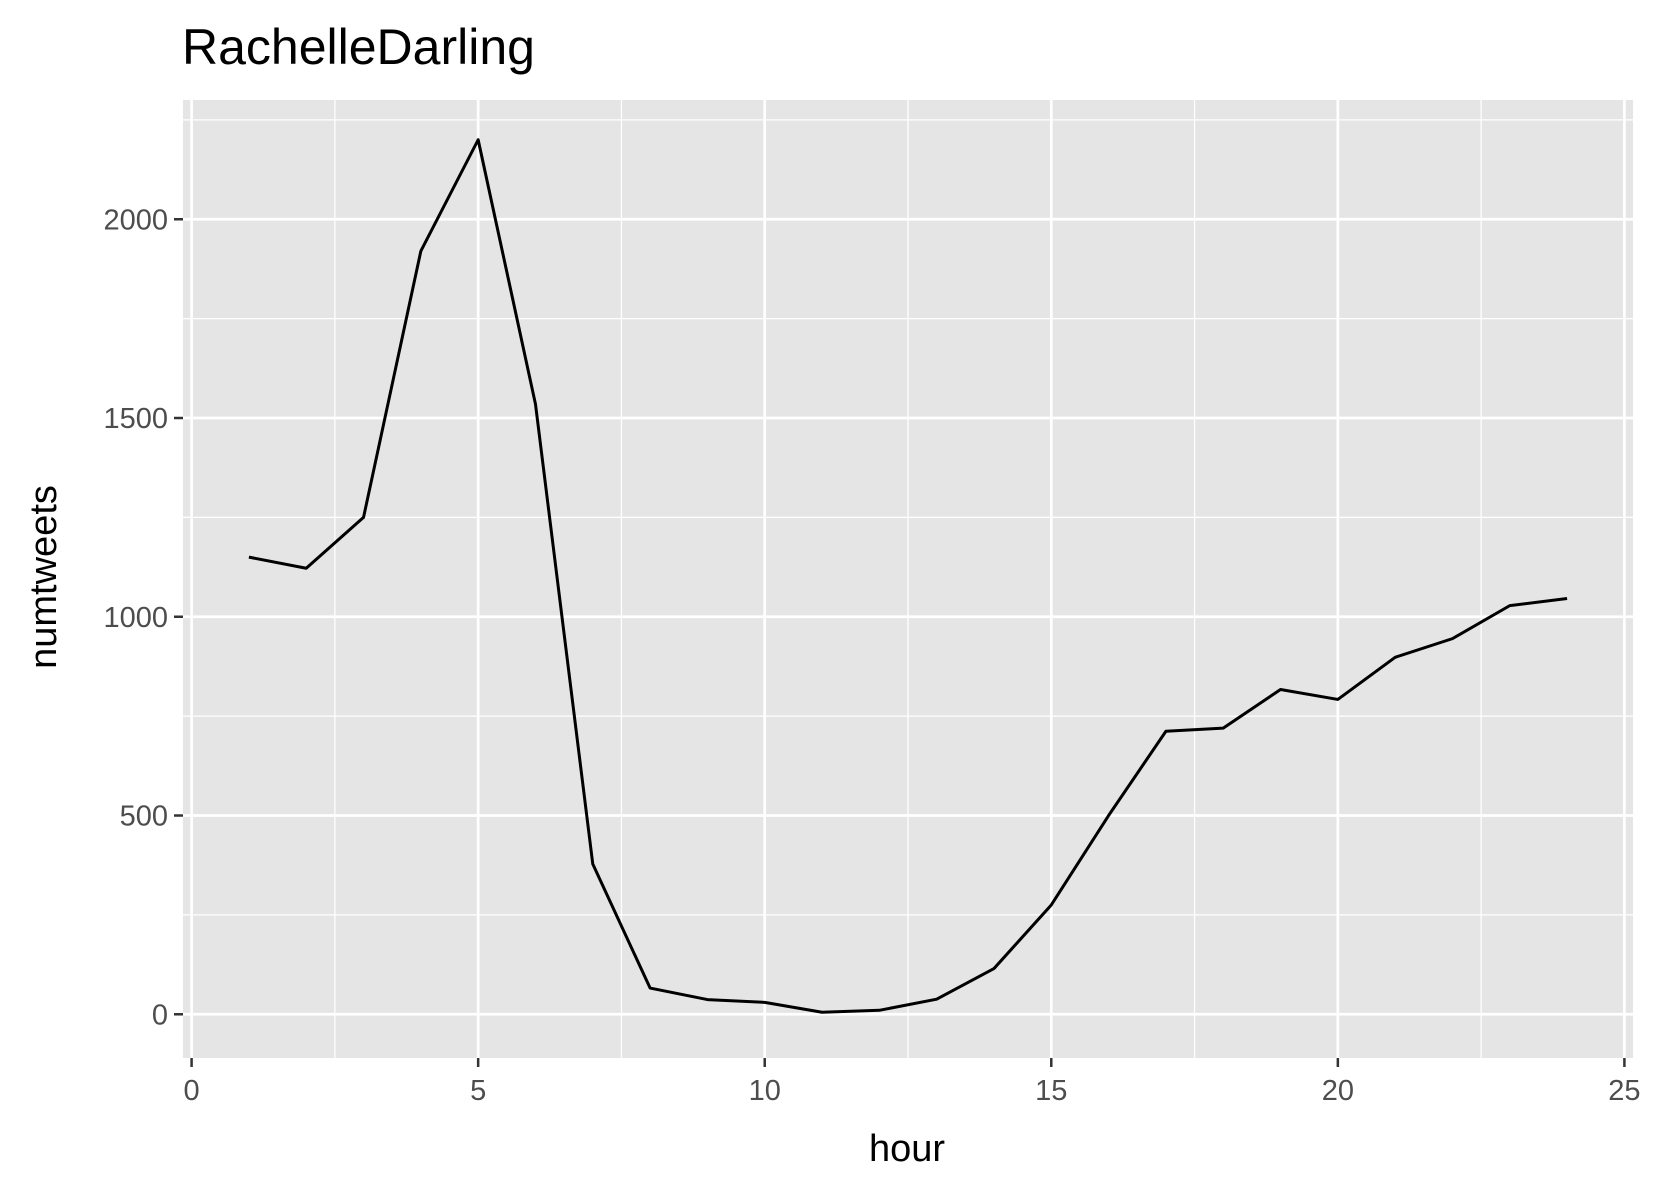 This screenshot has width=1653, height=1181. Describe the element at coordinates (1051, 1091) in the screenshot. I see `x-tick-label: 15` at that location.